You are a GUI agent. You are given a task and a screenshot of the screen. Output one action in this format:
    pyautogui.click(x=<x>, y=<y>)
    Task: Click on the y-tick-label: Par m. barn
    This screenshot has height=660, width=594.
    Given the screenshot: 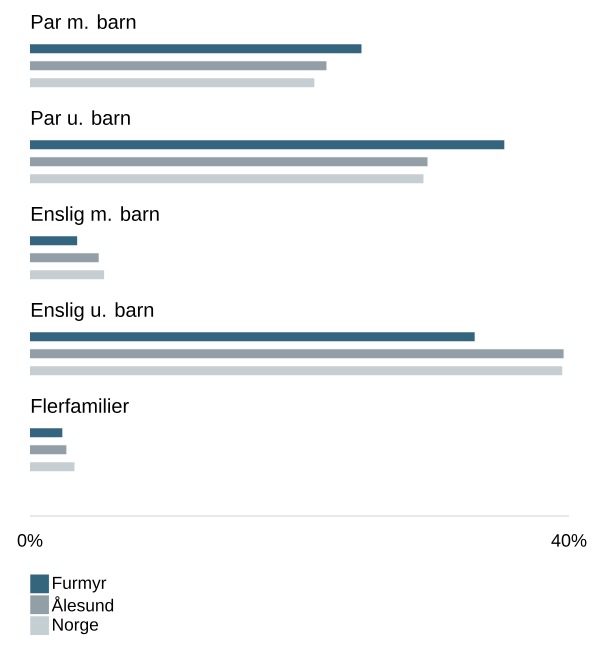 What is the action you would take?
    pyautogui.click(x=84, y=21)
    